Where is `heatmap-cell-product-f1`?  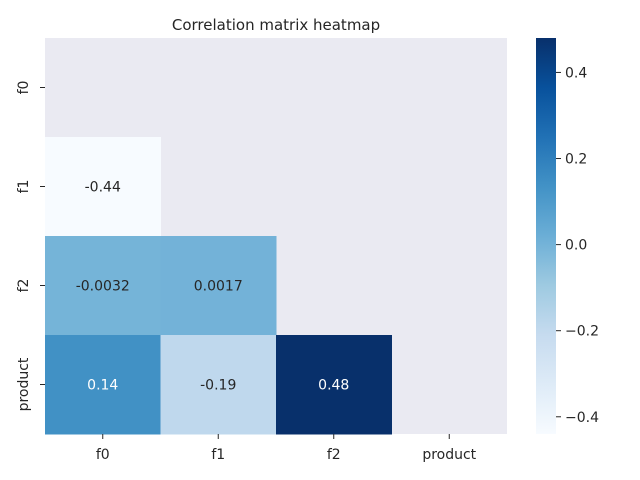 heatmap-cell-product-f1 is located at coordinates (218, 385).